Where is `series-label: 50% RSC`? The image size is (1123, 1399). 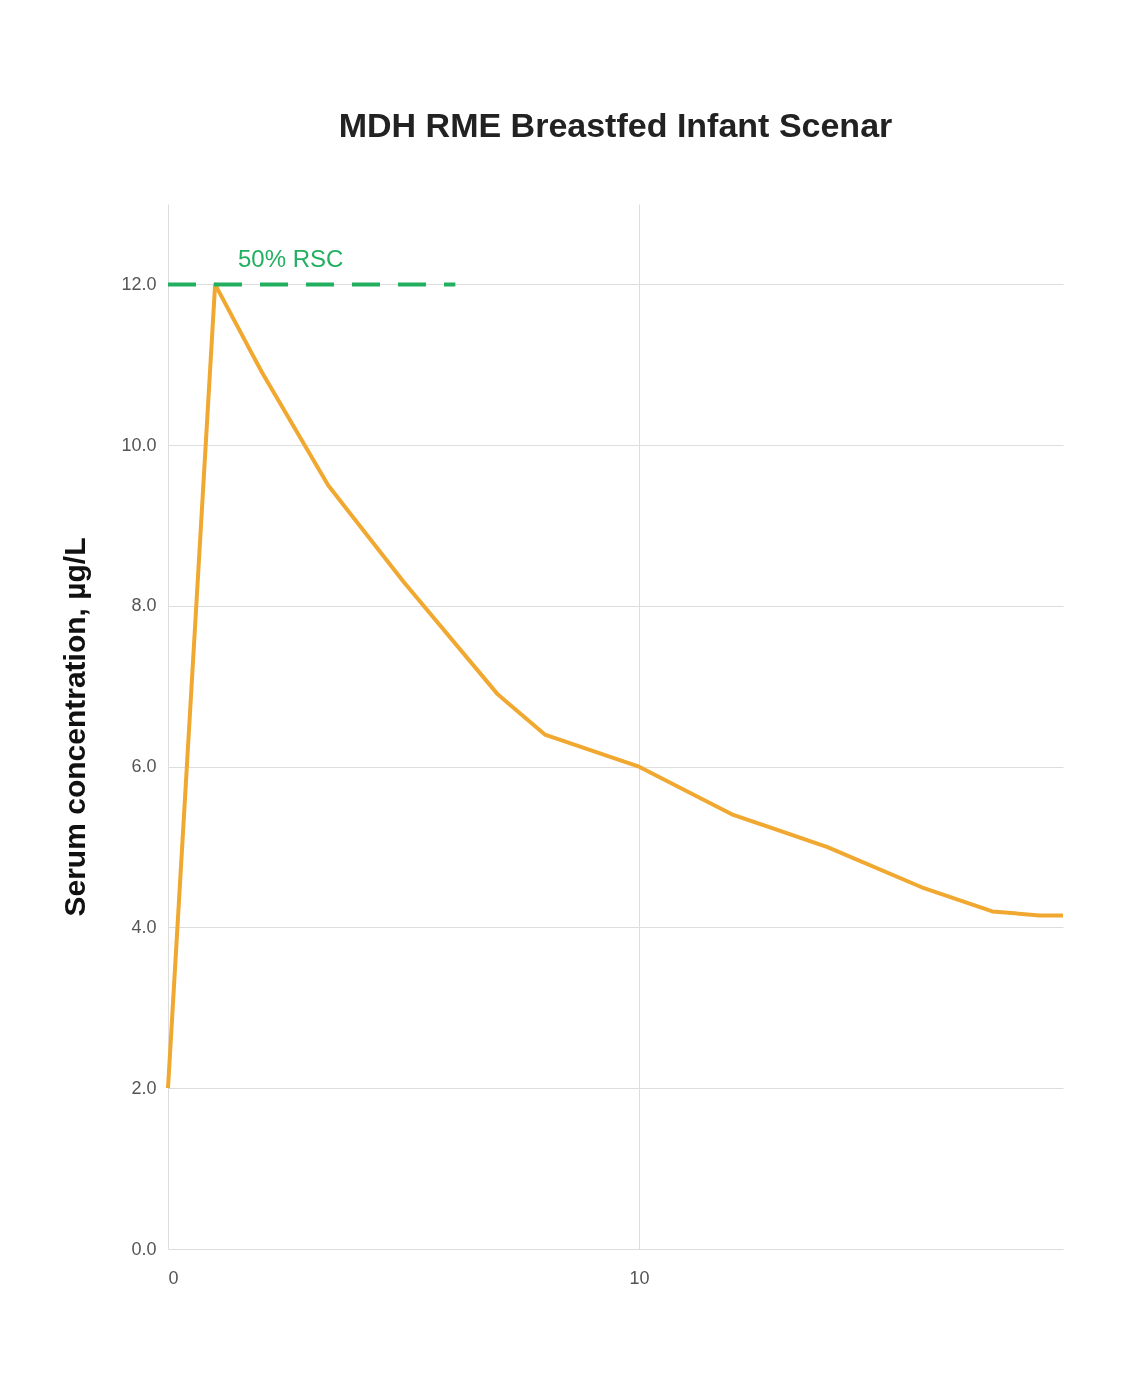
series-label: 50% RSC is located at coordinates (291, 259).